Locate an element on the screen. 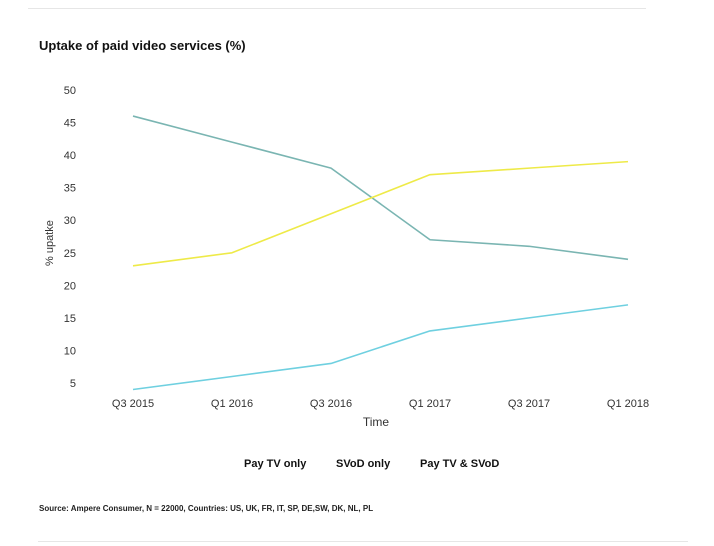 The image size is (714, 546). legend-item-svod-only: SVoD only is located at coordinates (363, 464).